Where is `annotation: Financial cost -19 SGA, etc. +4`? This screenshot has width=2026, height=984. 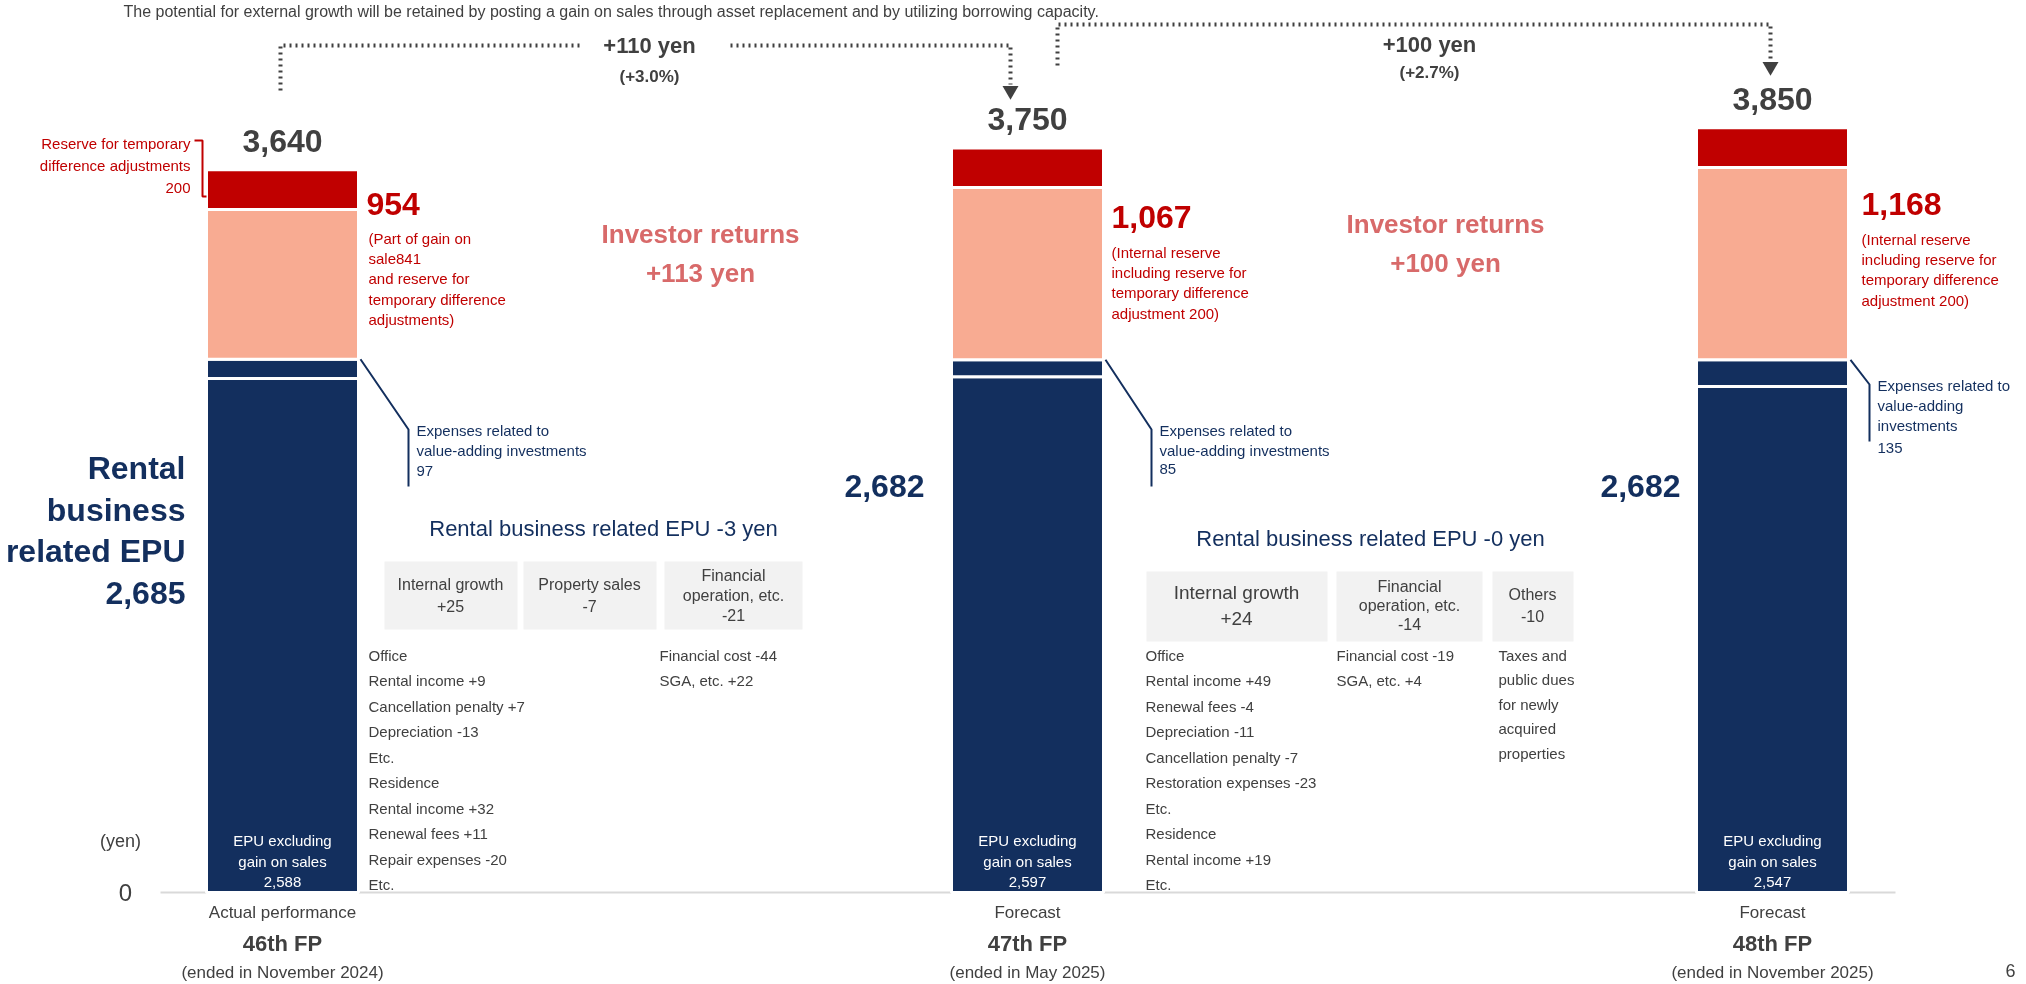 annotation: Financial cost -19 SGA, etc. +4 is located at coordinates (1395, 667).